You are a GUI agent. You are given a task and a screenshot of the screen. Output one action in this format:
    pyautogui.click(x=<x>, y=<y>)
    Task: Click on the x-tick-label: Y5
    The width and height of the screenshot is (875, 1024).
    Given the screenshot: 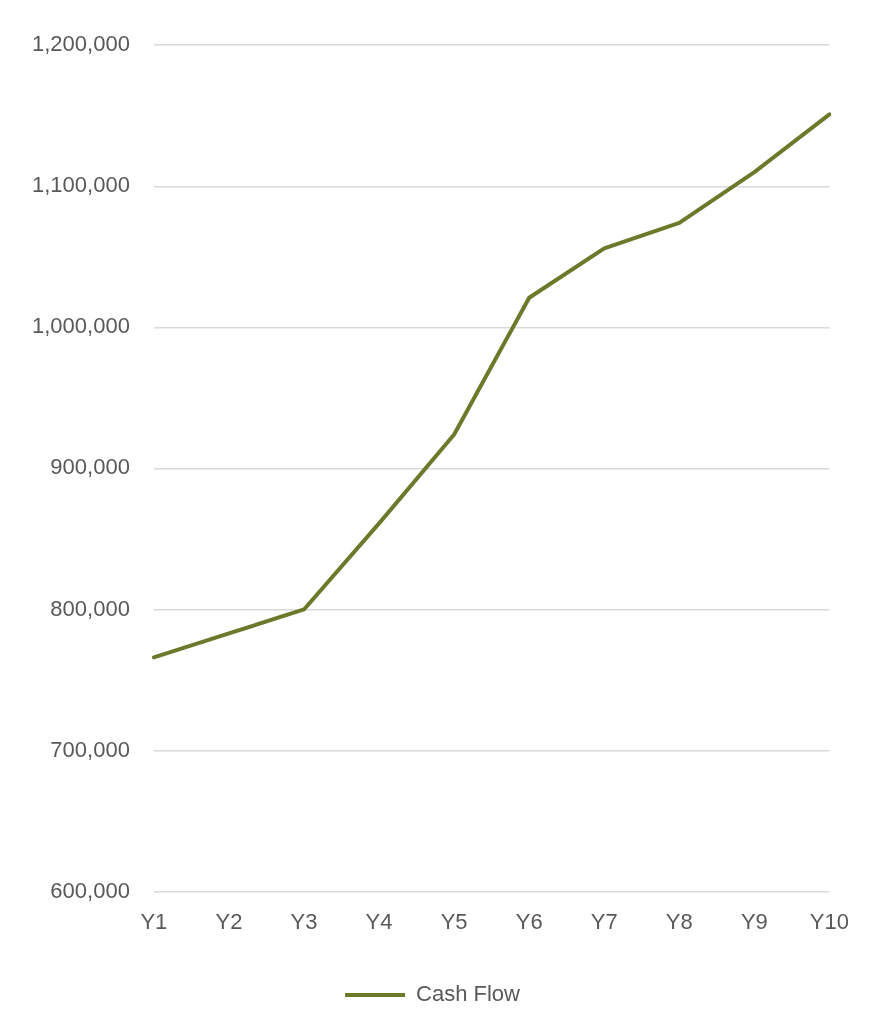 What is the action you would take?
    pyautogui.click(x=454, y=921)
    